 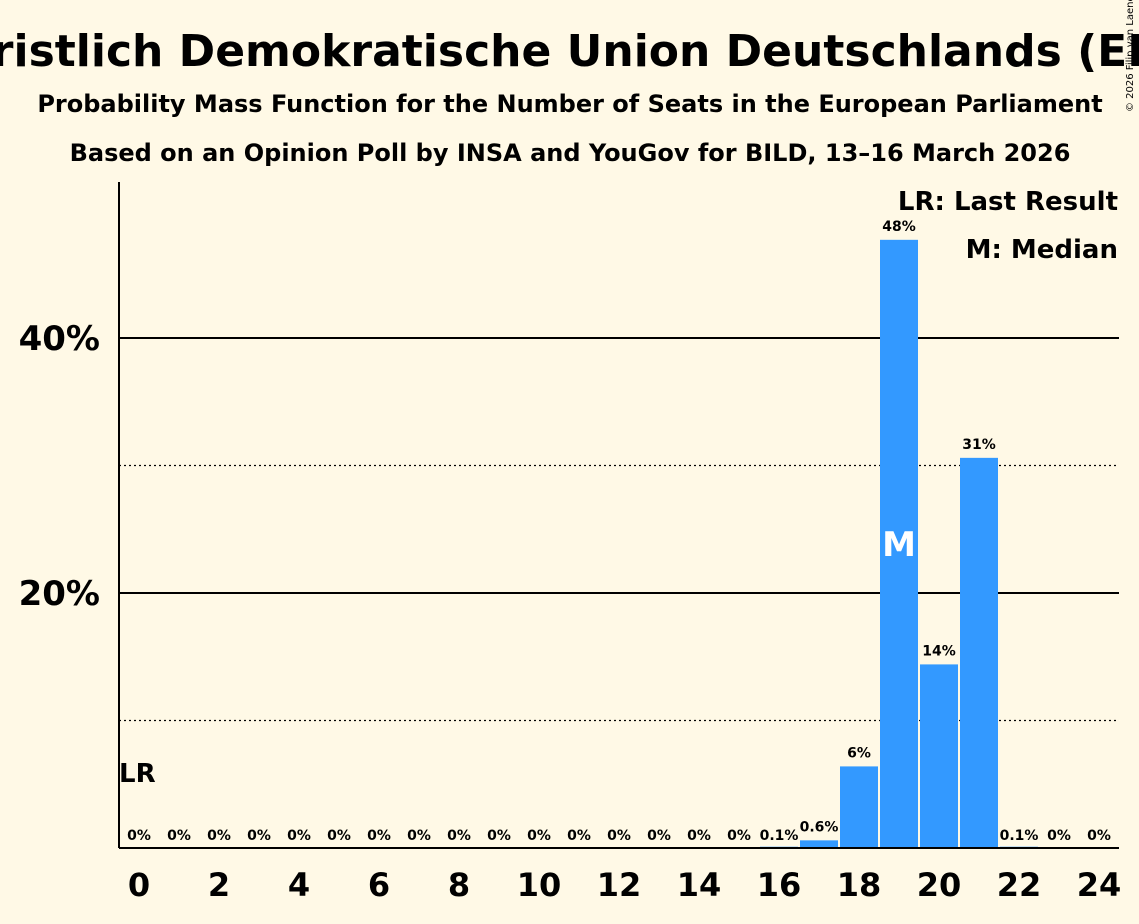 I want to click on bar-label-seat-11: 0%, so click(x=579, y=836).